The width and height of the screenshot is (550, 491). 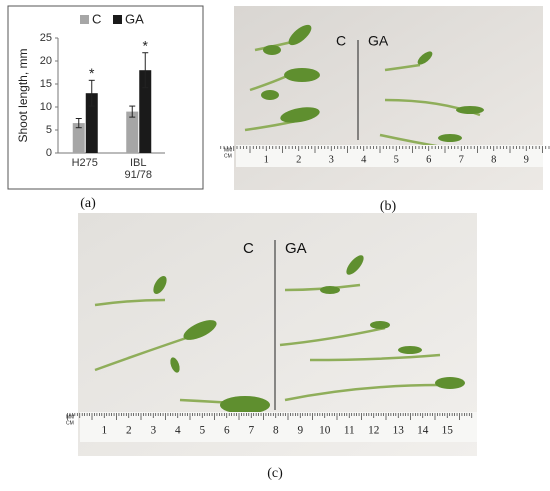 What do you see at coordinates (325, 431) in the screenshot?
I see `ruler-number: 10` at bounding box center [325, 431].